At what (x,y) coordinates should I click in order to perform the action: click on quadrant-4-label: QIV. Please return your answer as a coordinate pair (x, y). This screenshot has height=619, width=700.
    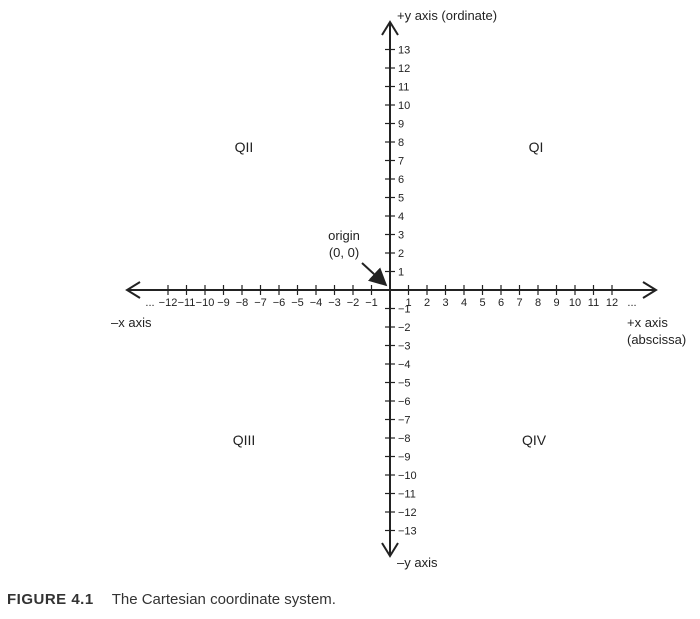
    Looking at the image, I should click on (534, 440).